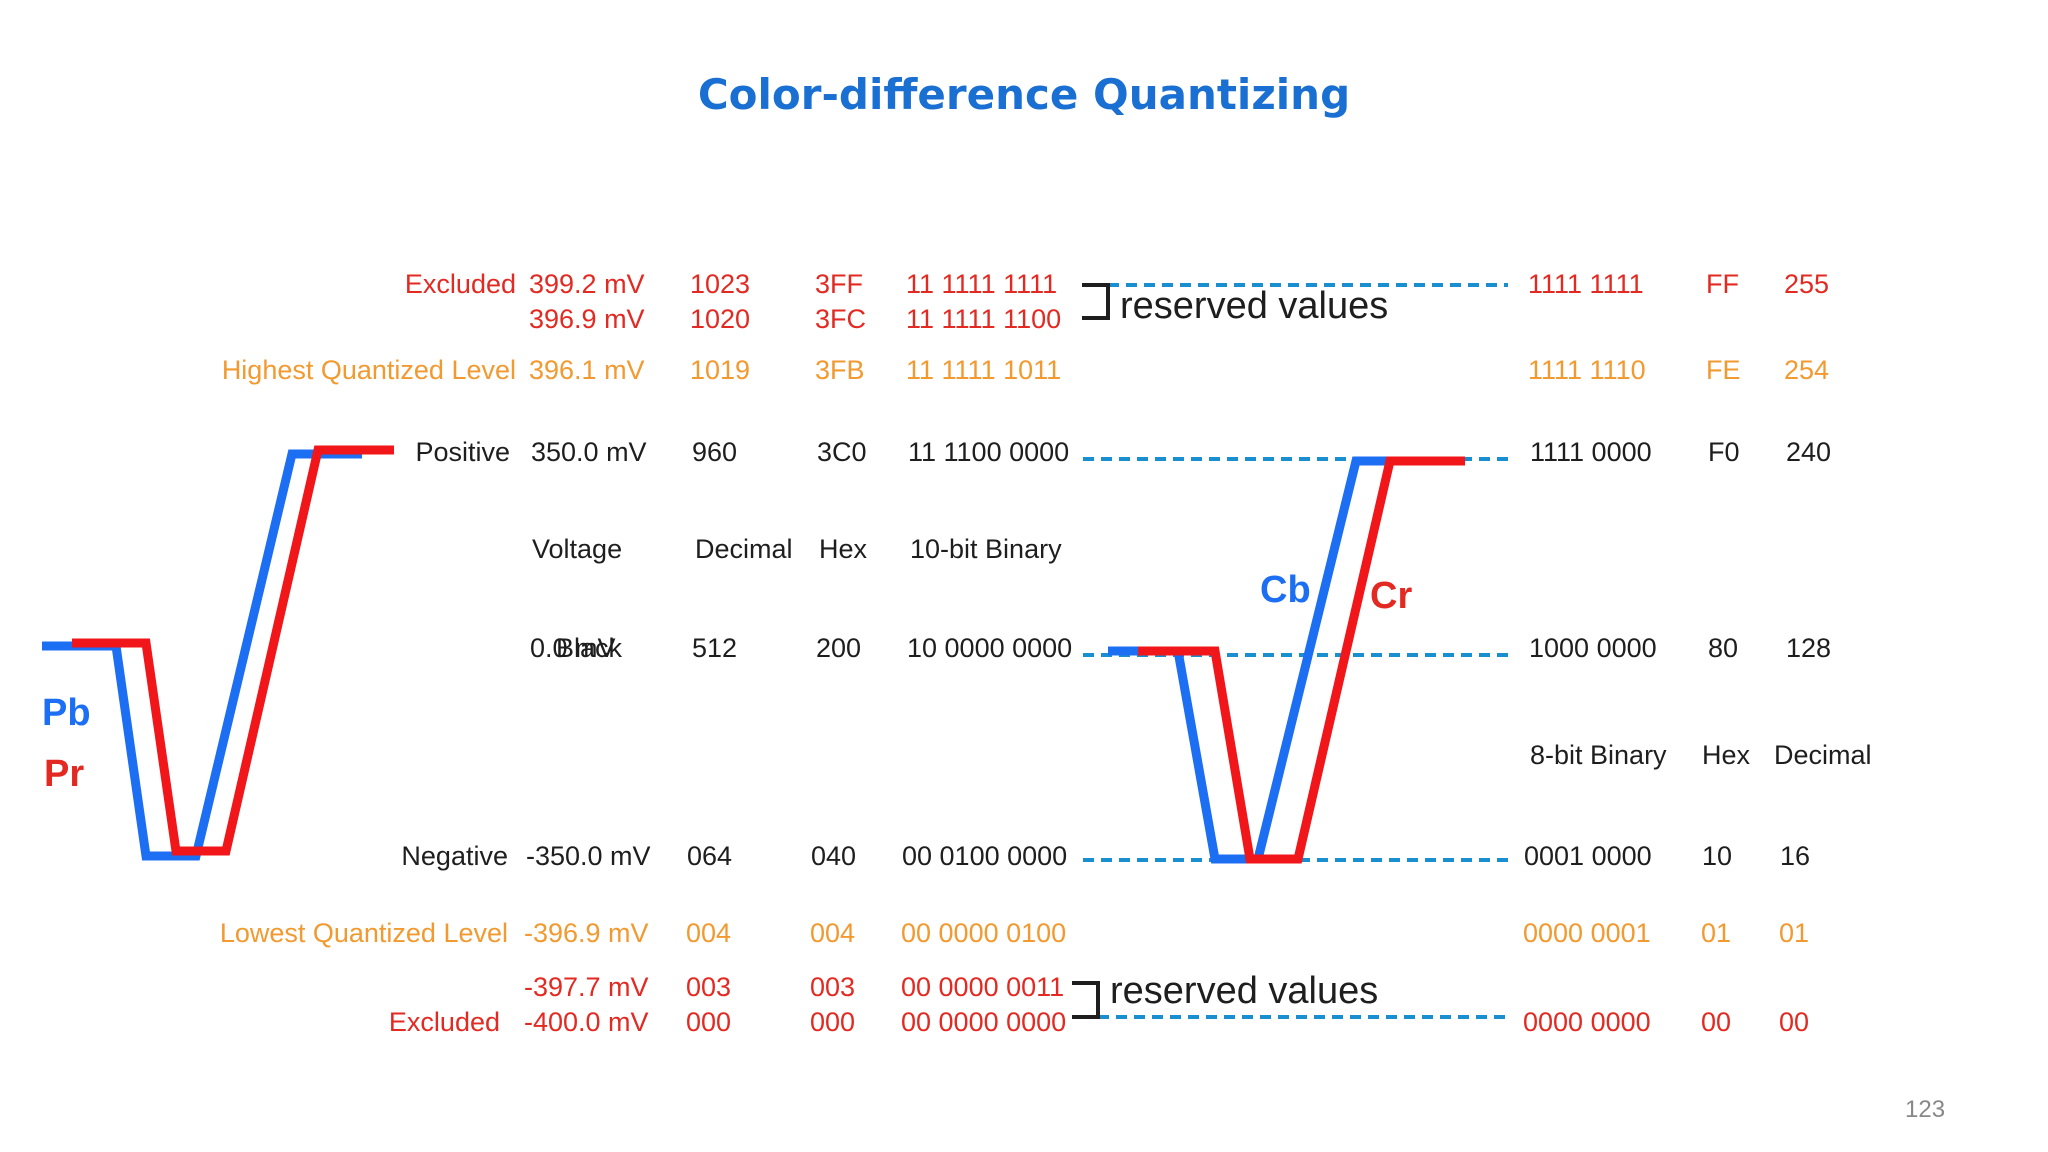 Image resolution: width=2048 pixels, height=1152 pixels. What do you see at coordinates (1809, 452) in the screenshot?
I see `decimal8-cell: 240` at bounding box center [1809, 452].